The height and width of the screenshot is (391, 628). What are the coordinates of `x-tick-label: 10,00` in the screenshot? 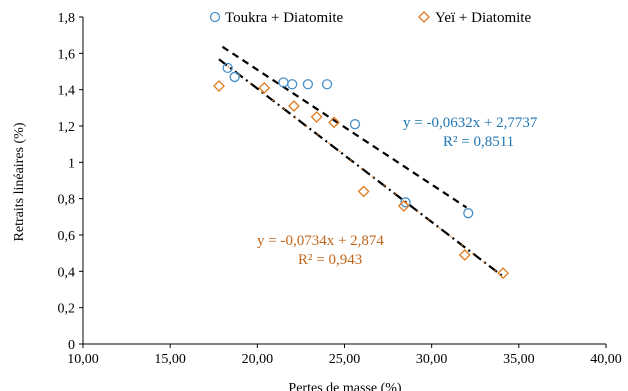 It's located at (83, 359).